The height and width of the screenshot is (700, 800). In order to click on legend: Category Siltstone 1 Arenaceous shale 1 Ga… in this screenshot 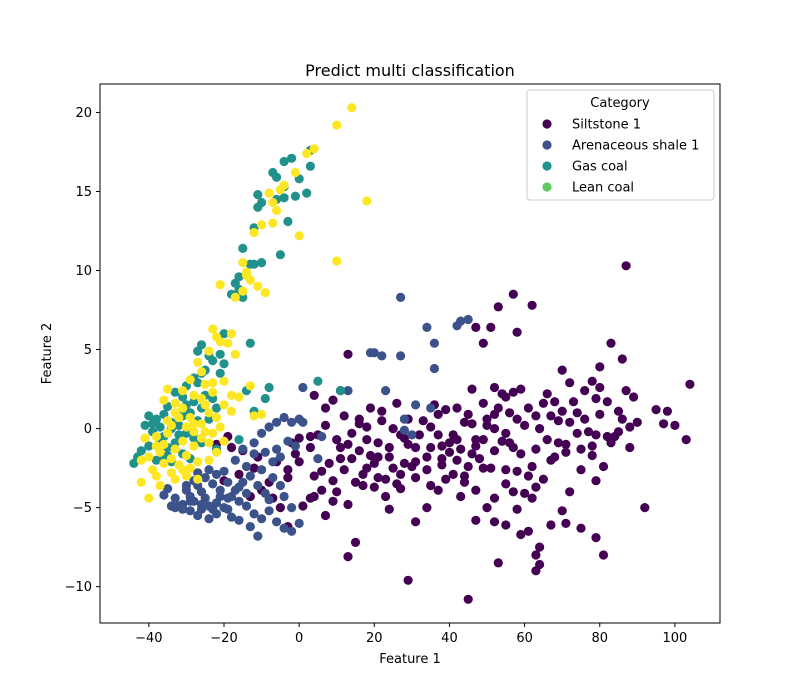, I will do `click(620, 145)`.